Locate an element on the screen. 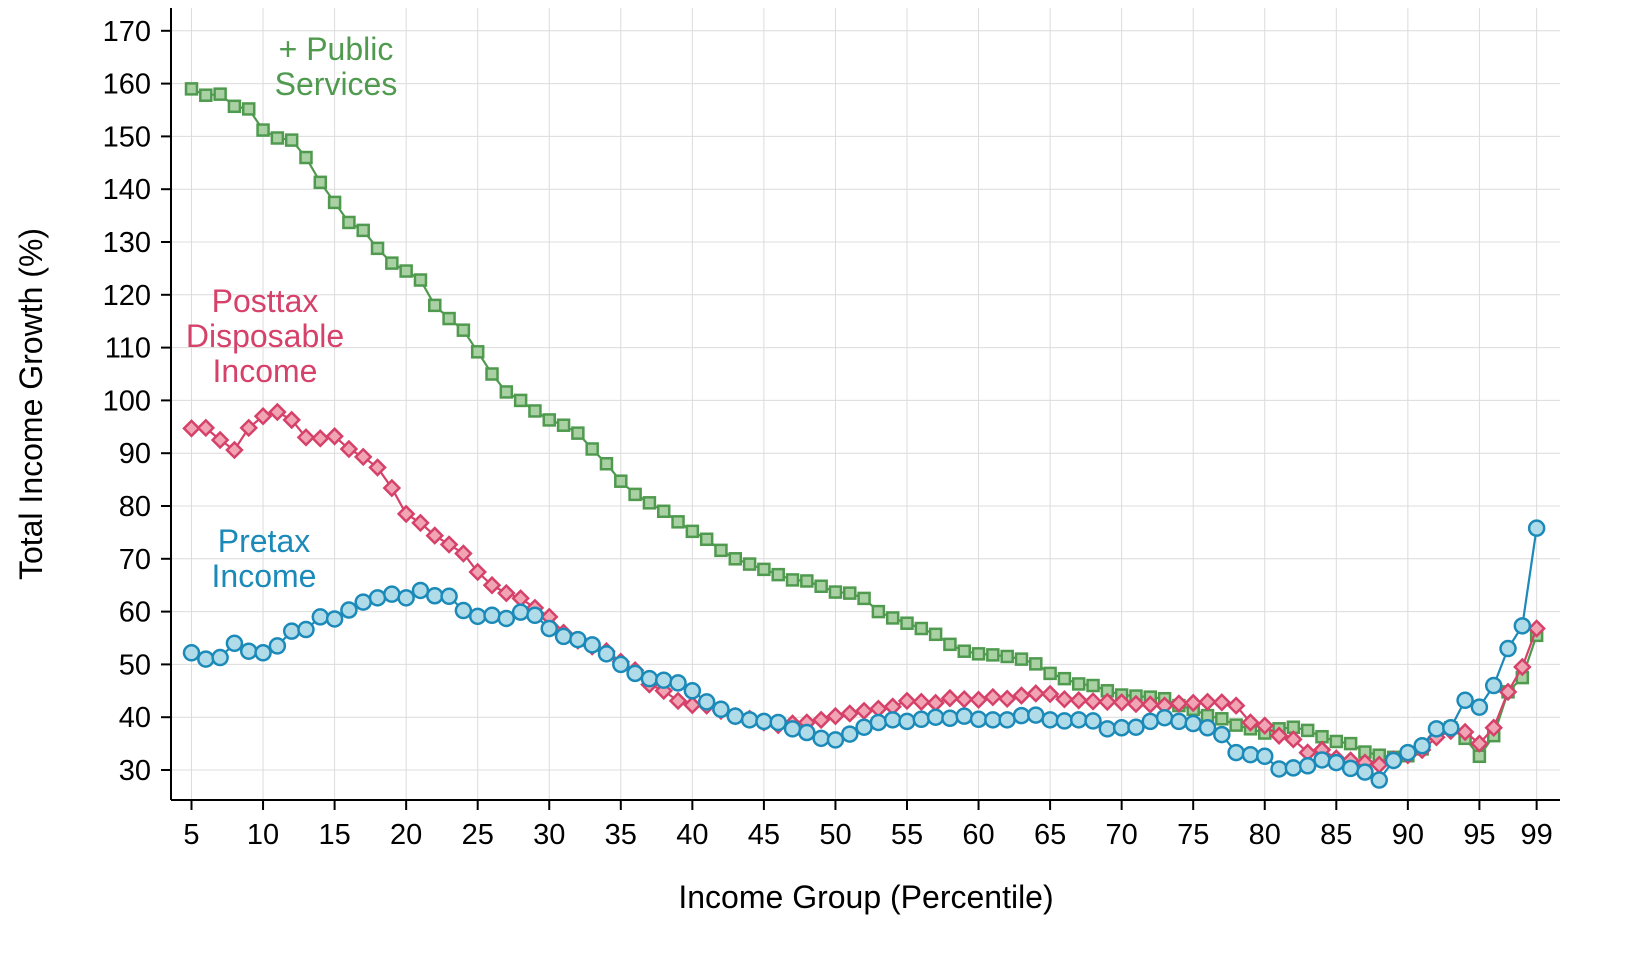  x-tick-label-80: 80 is located at coordinates (1265, 835).